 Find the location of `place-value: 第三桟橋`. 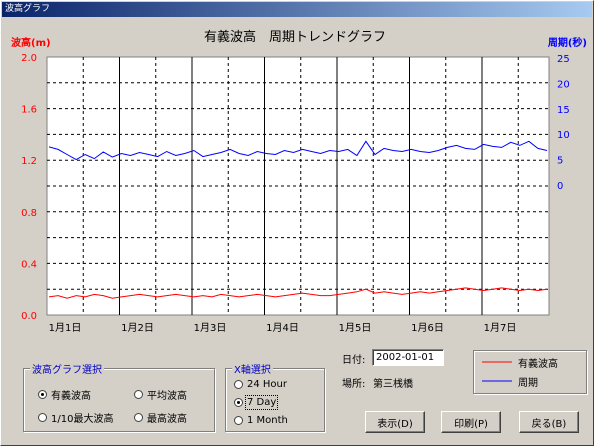

place-value: 第三桟橋 is located at coordinates (393, 384).